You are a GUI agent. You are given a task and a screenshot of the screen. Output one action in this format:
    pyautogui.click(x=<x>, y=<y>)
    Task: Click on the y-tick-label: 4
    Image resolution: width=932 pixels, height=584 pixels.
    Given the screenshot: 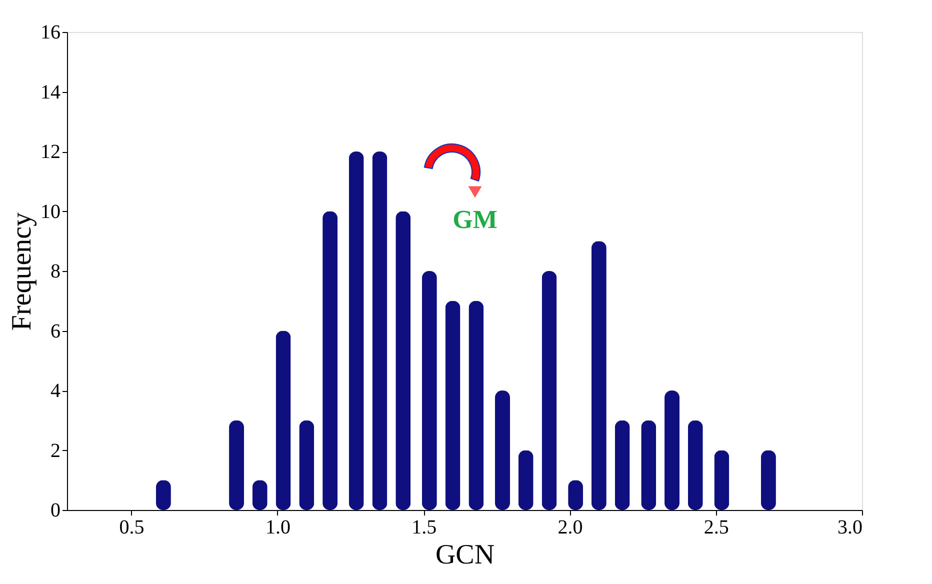 What is the action you would take?
    pyautogui.click(x=55, y=391)
    